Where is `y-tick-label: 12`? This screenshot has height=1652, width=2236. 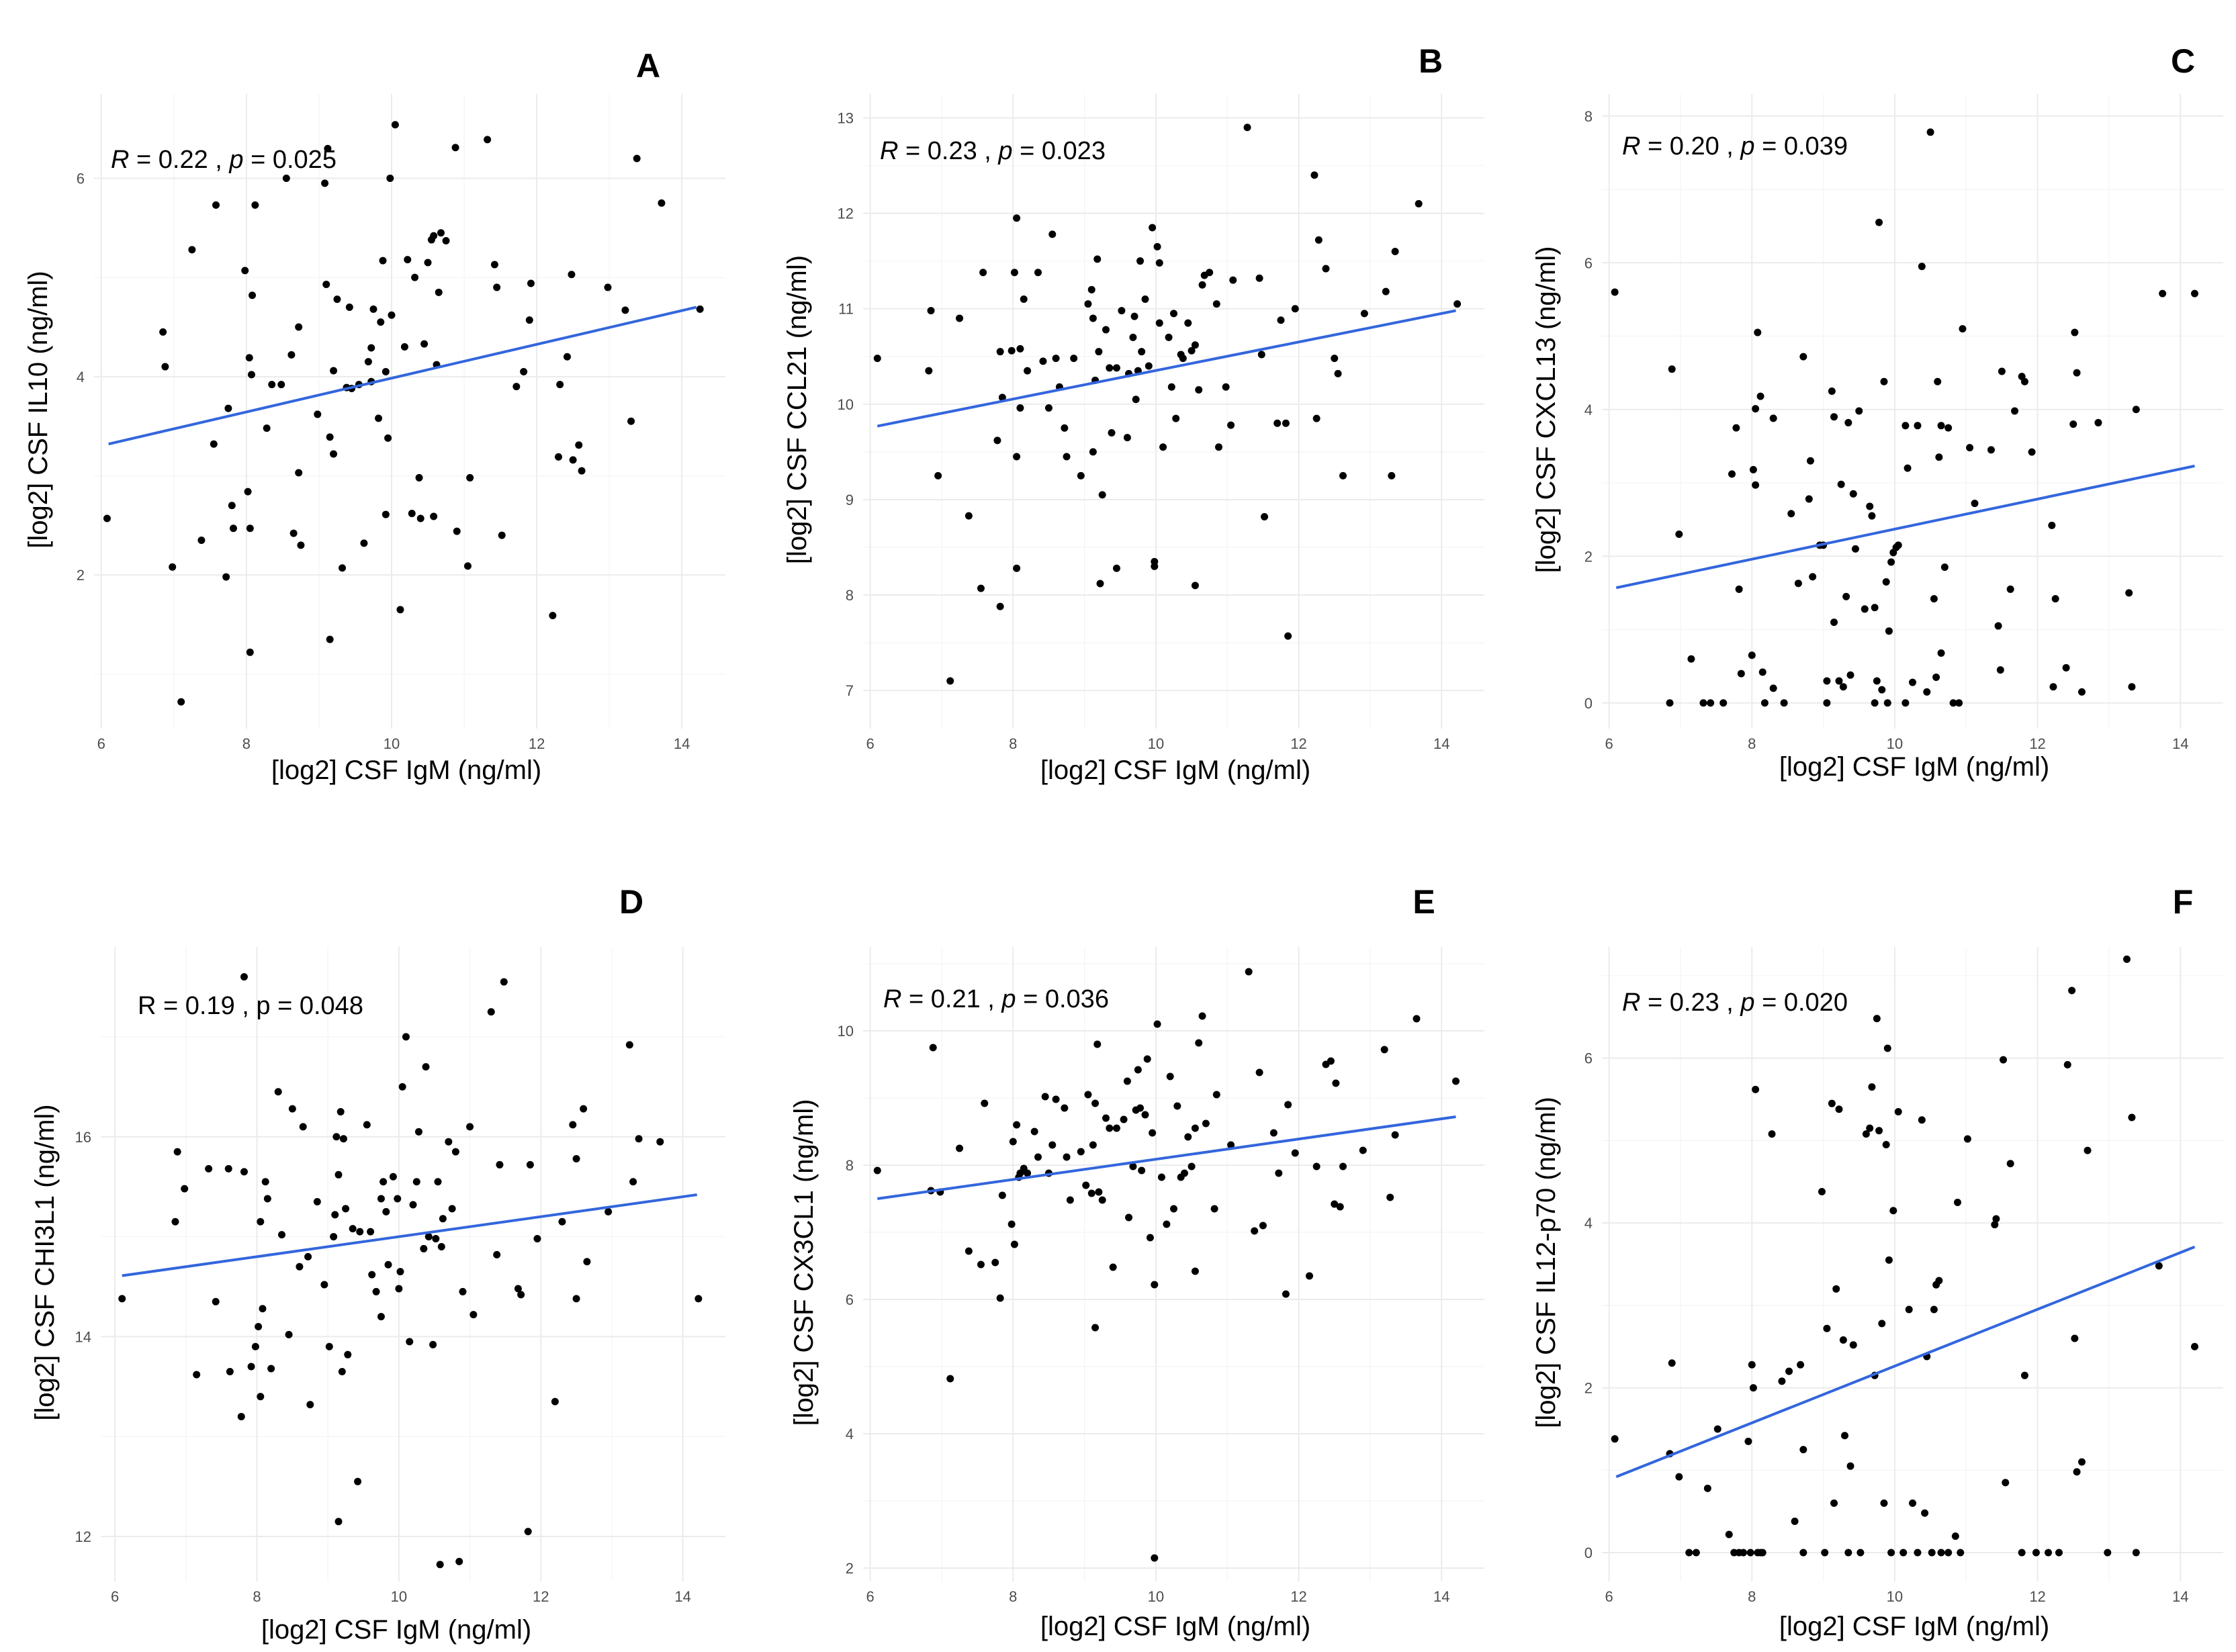
y-tick-label: 12 is located at coordinates (83, 1536).